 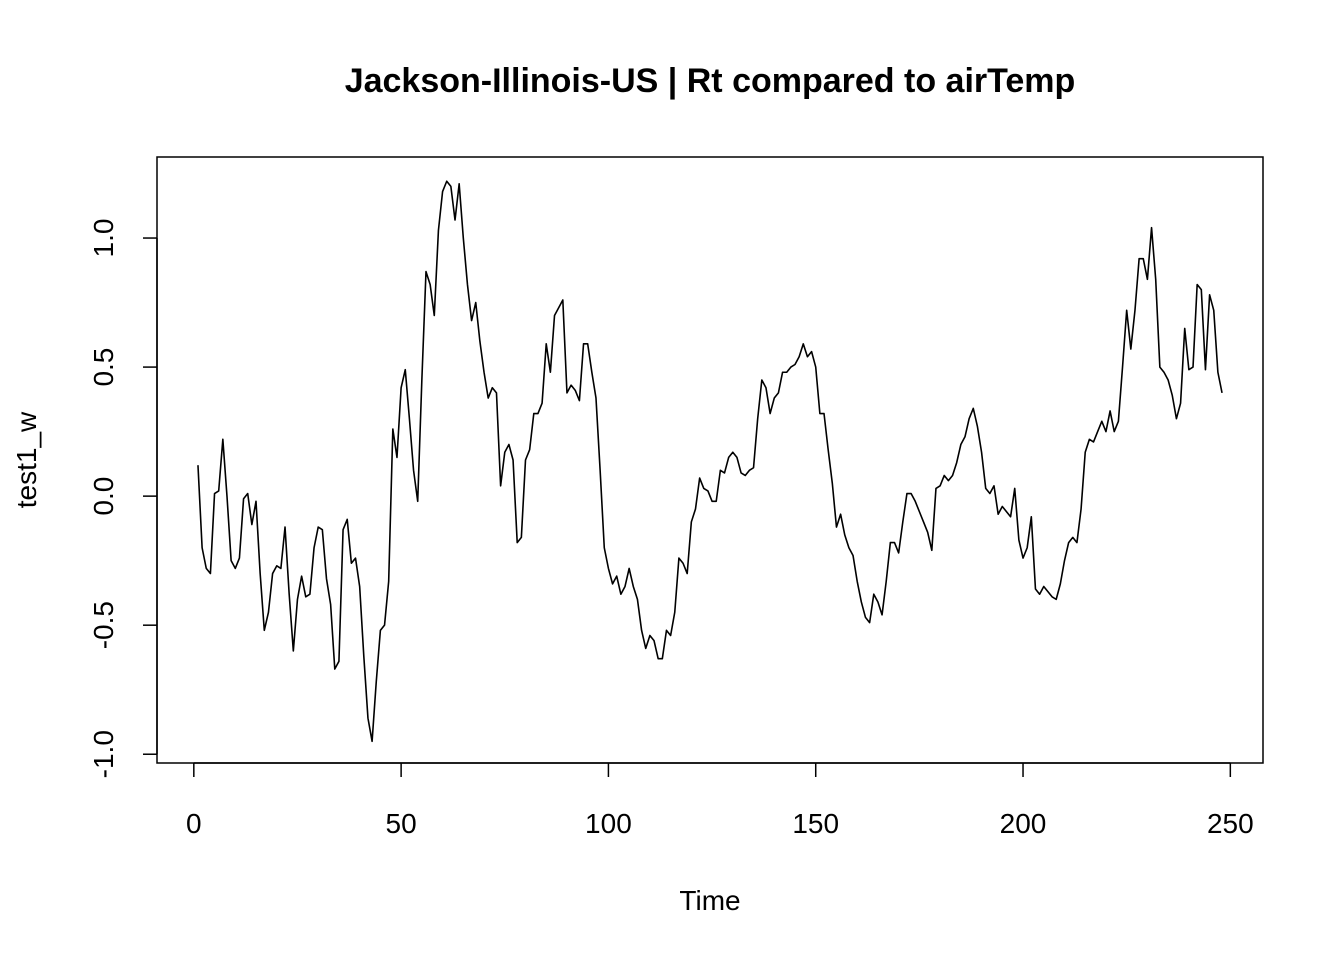 I want to click on x-axis-label: Time, so click(x=709, y=900).